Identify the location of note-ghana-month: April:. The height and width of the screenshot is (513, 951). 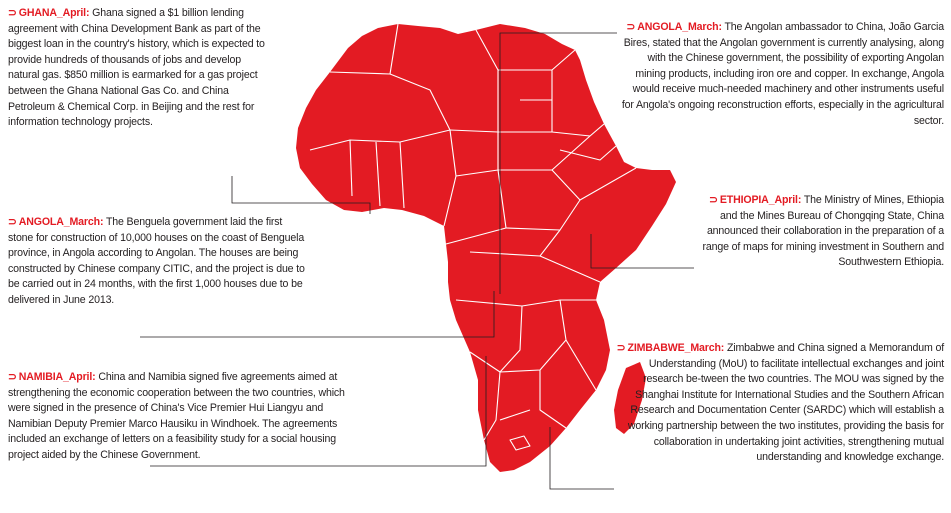
(76, 13).